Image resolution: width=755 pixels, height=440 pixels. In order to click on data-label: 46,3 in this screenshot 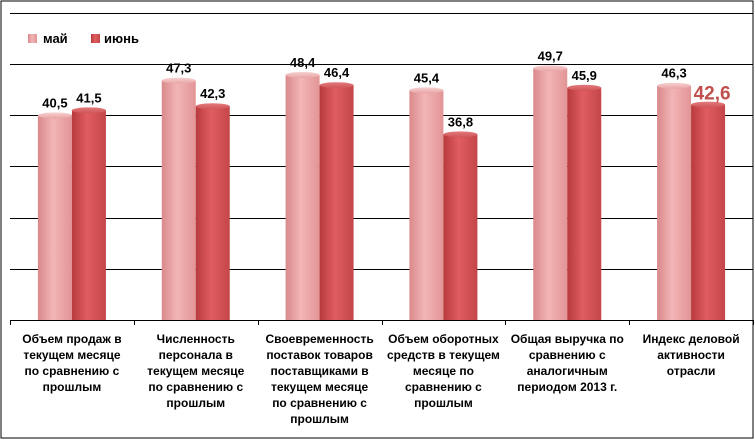, I will do `click(673, 73)`.